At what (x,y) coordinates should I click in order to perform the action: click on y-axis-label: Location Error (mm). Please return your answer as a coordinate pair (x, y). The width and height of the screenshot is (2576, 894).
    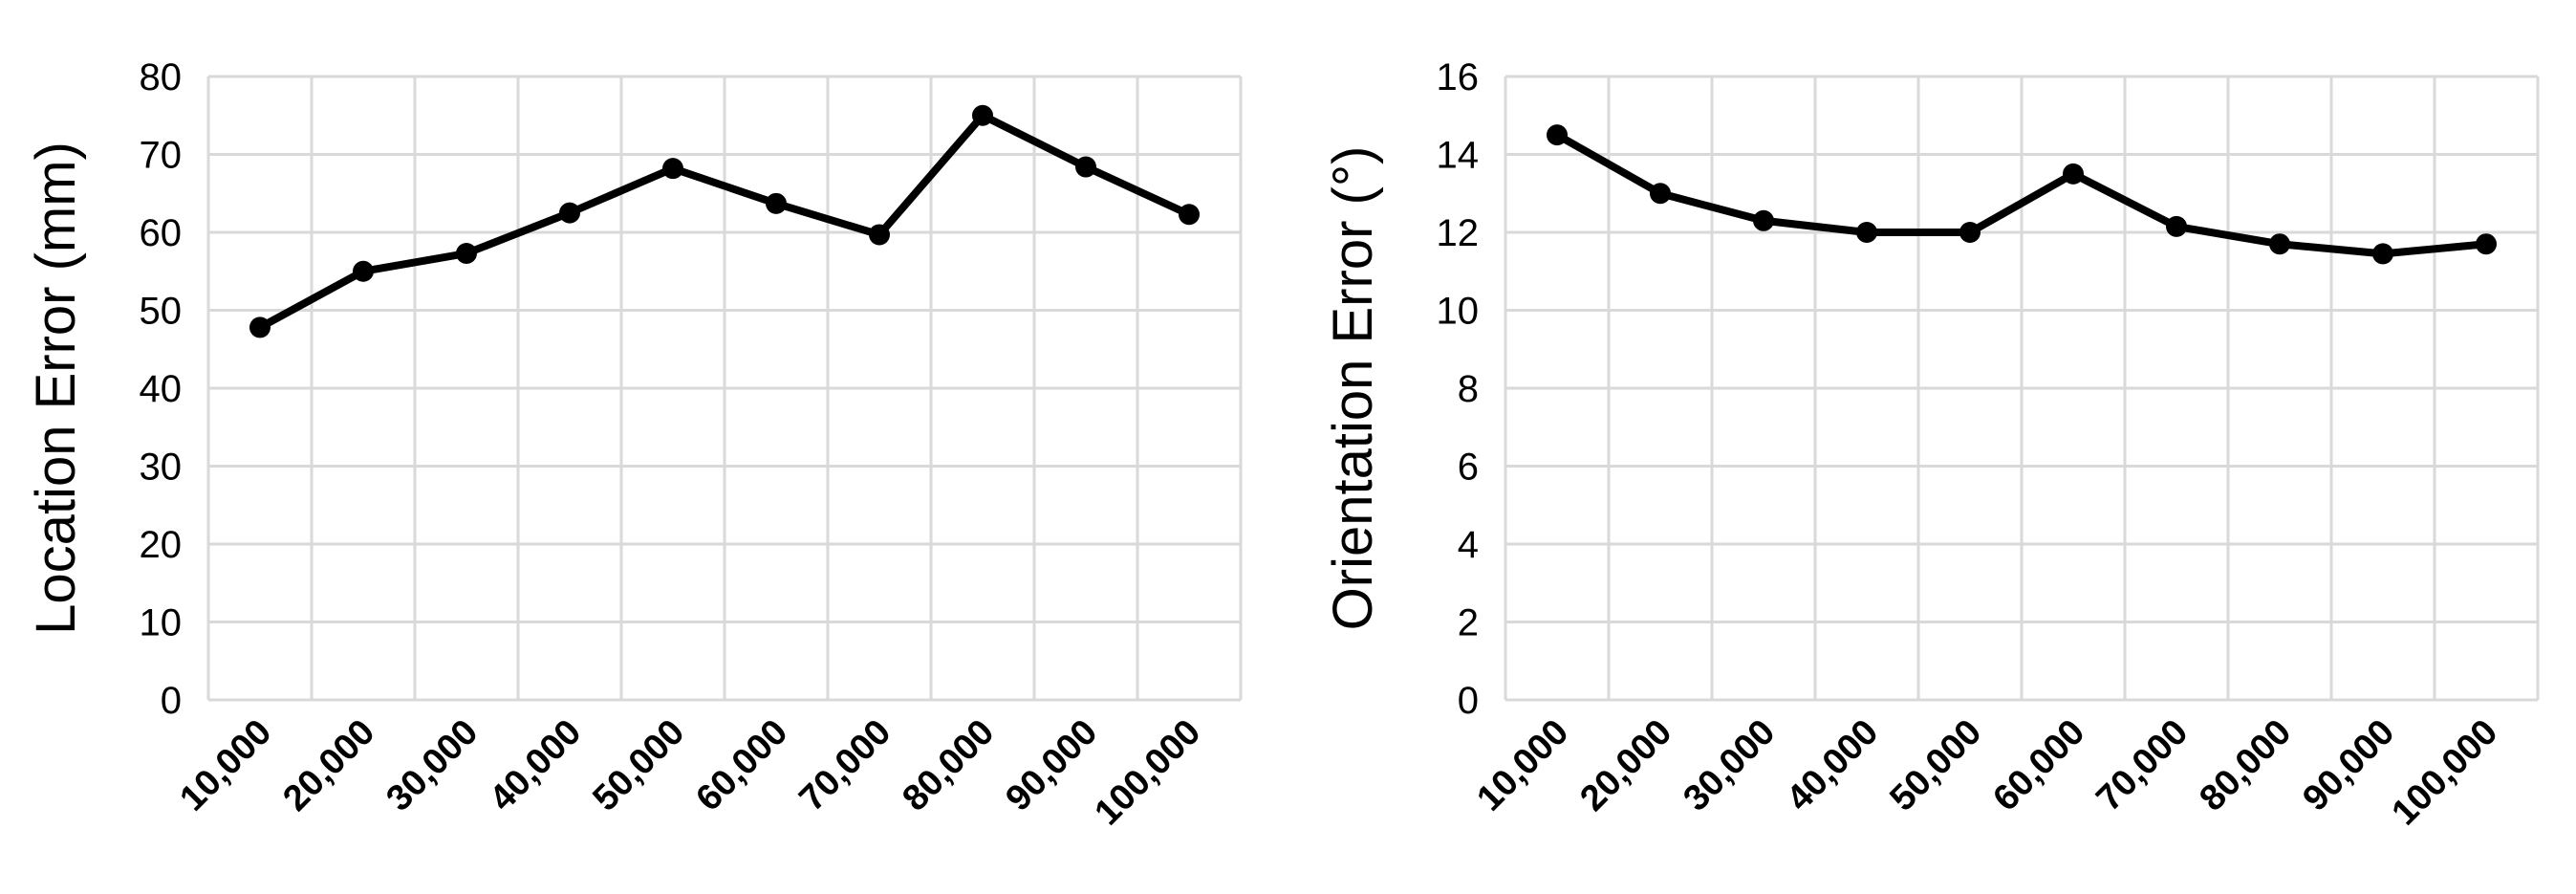
    Looking at the image, I should click on (56, 388).